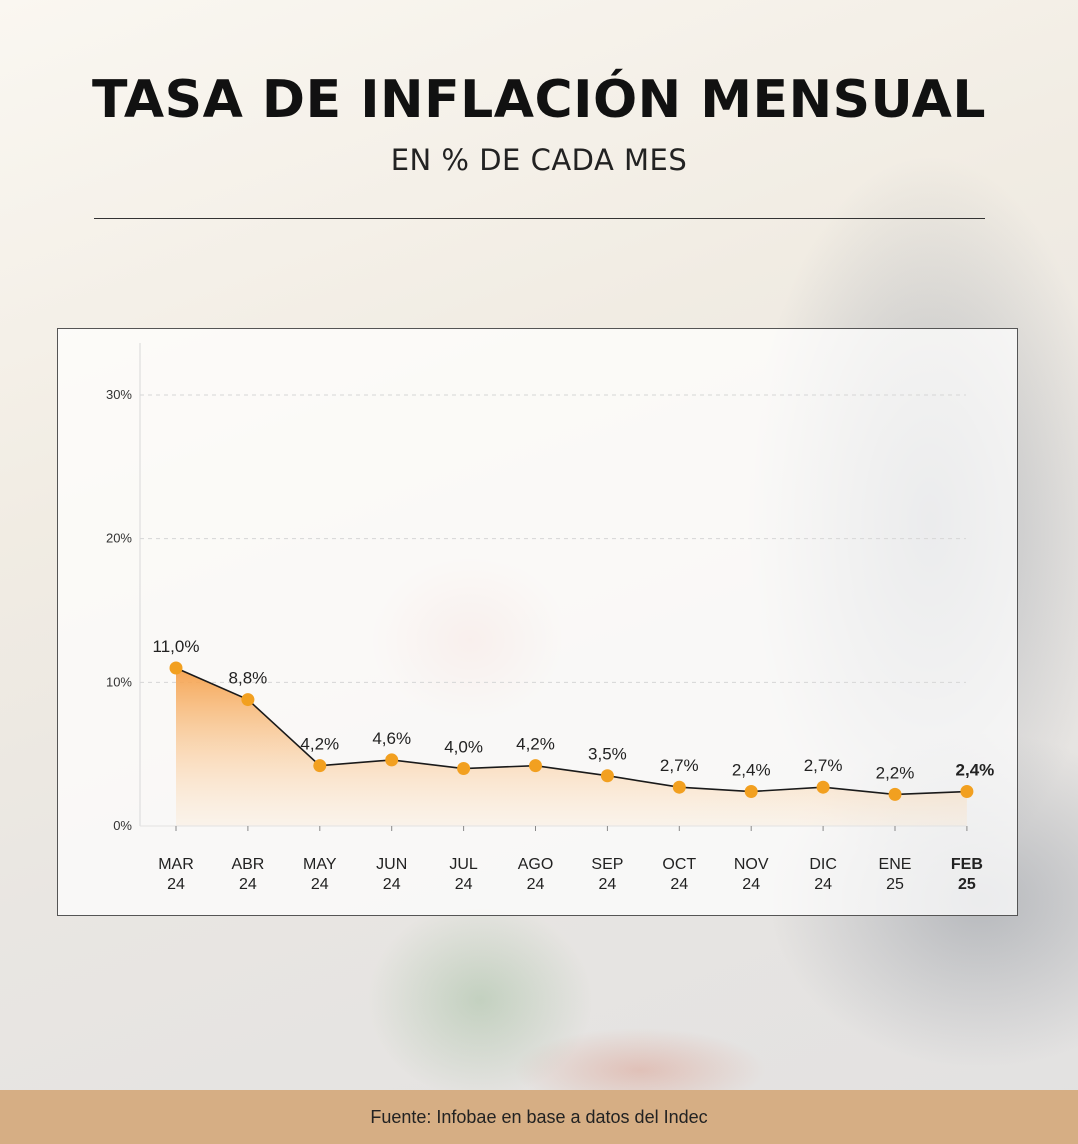  What do you see at coordinates (571, 731) in the screenshot?
I see `series-line` at bounding box center [571, 731].